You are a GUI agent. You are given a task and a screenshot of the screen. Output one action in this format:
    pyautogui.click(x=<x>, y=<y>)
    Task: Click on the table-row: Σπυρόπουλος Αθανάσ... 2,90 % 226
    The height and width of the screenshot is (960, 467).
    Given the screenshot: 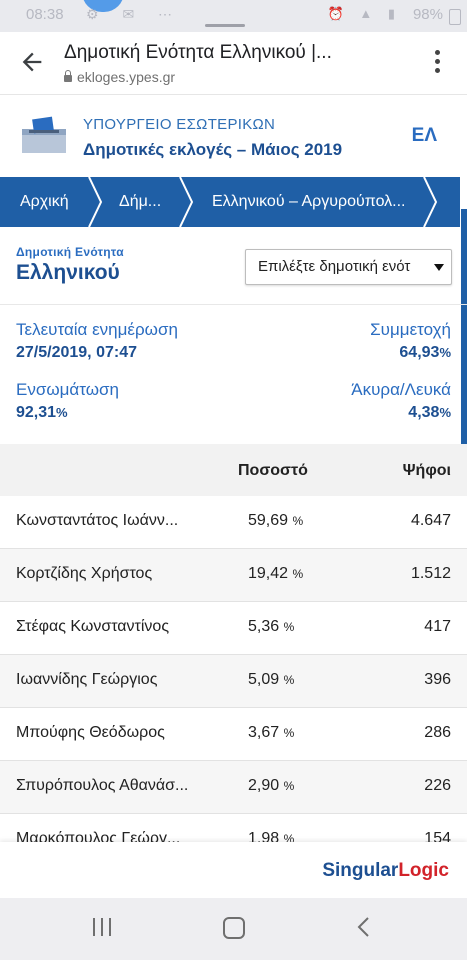 What is the action you would take?
    pyautogui.click(x=233, y=787)
    